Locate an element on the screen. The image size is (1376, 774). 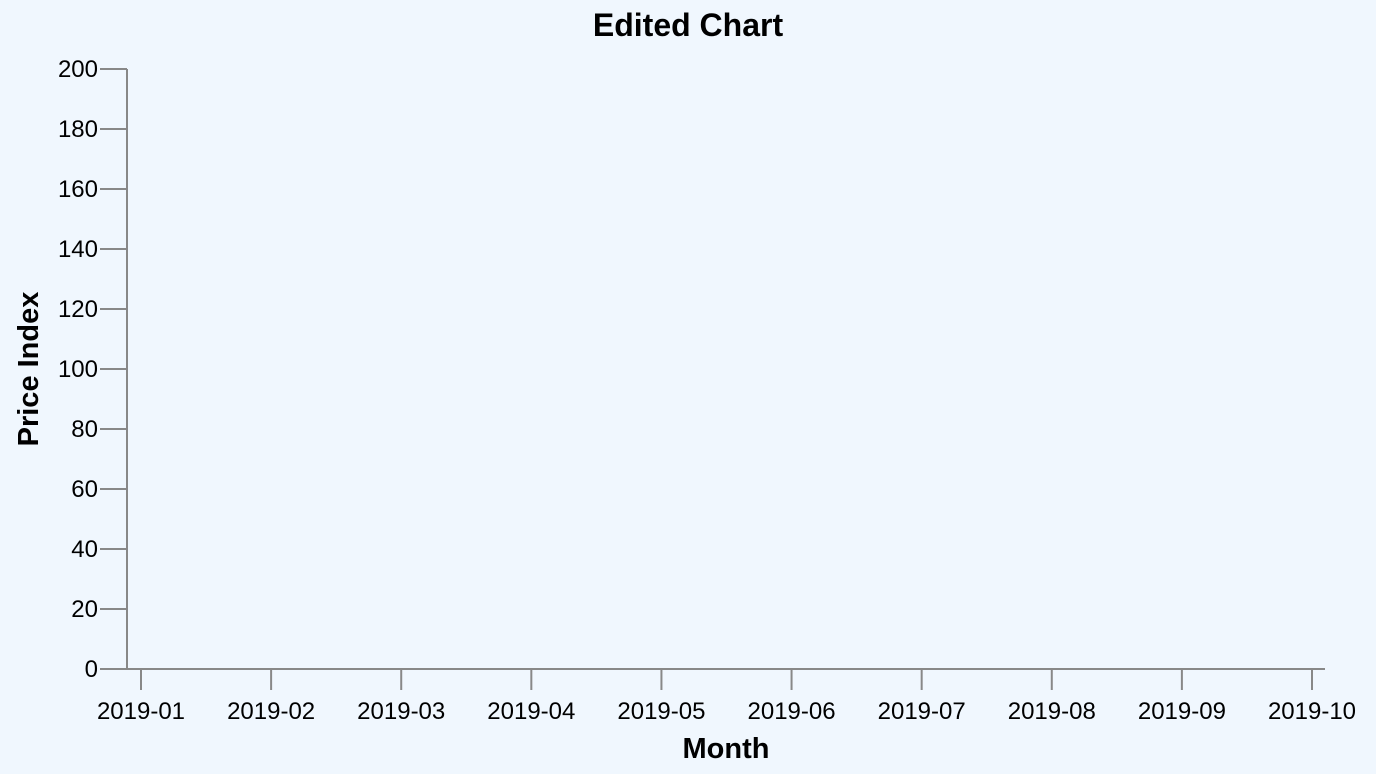
x-tick-label: 2019-04 is located at coordinates (531, 711).